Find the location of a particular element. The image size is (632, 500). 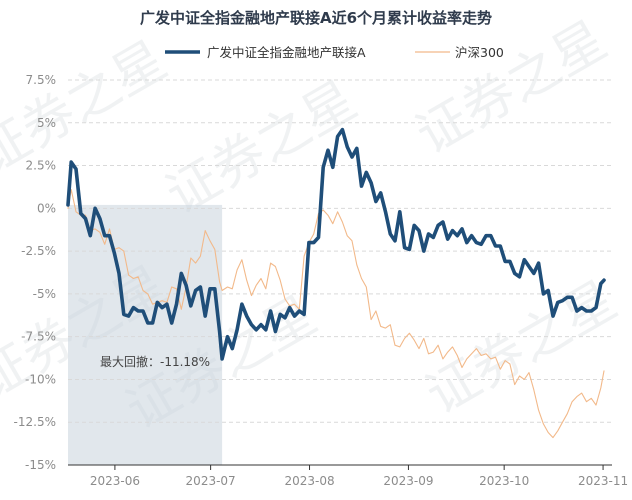

legend-label-benchmark: 沪深300 is located at coordinates (479, 52).